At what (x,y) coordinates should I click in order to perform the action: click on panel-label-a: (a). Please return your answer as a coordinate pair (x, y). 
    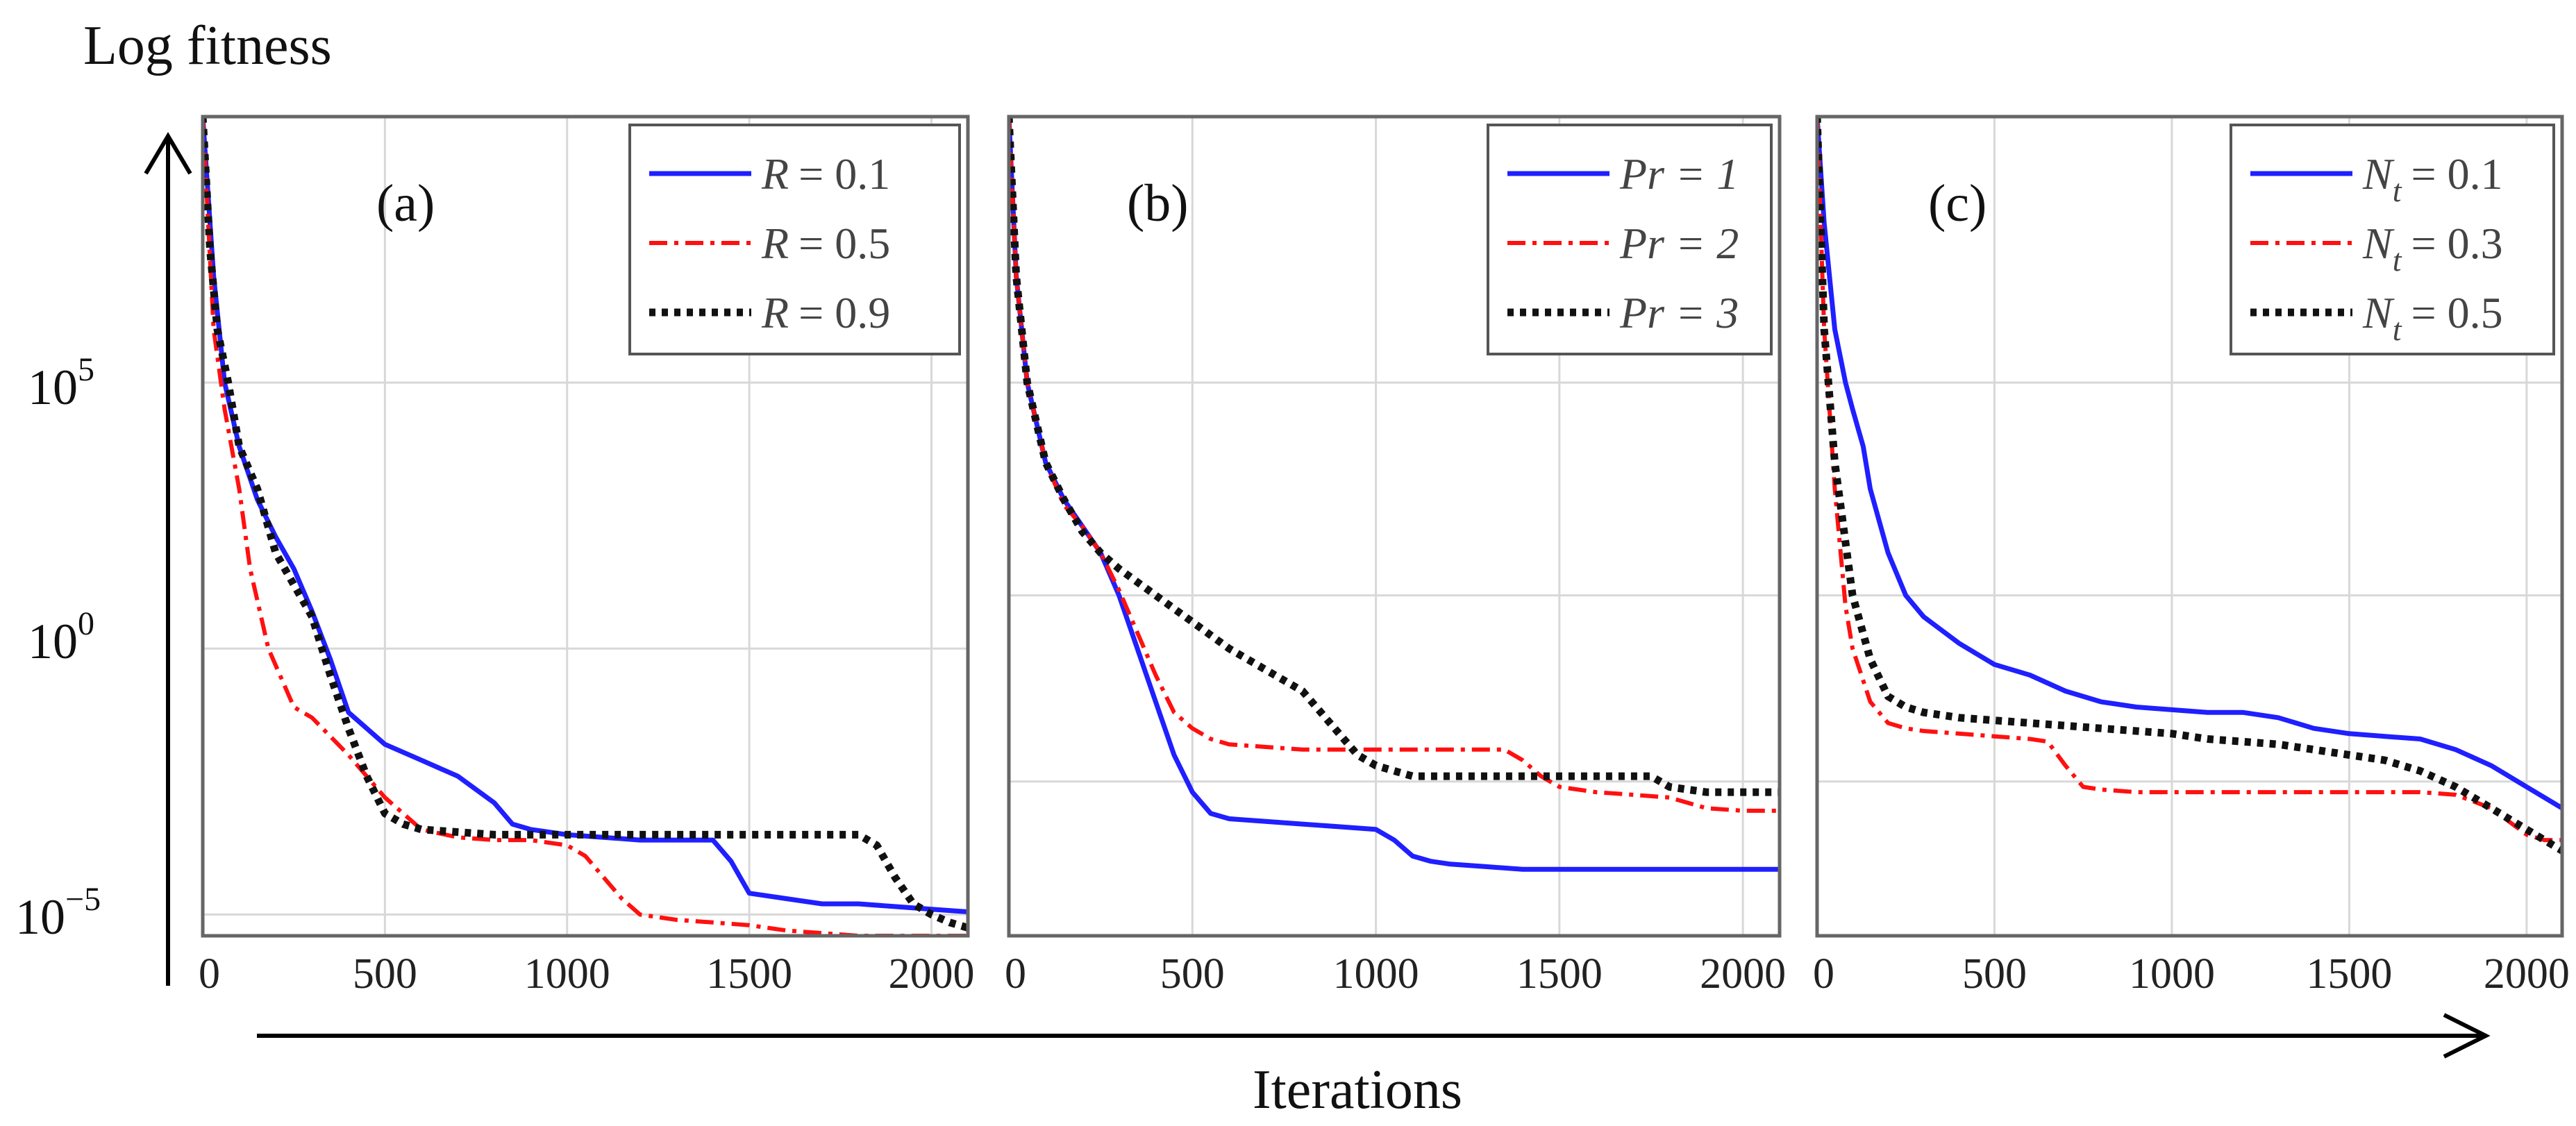
    Looking at the image, I should click on (405, 203).